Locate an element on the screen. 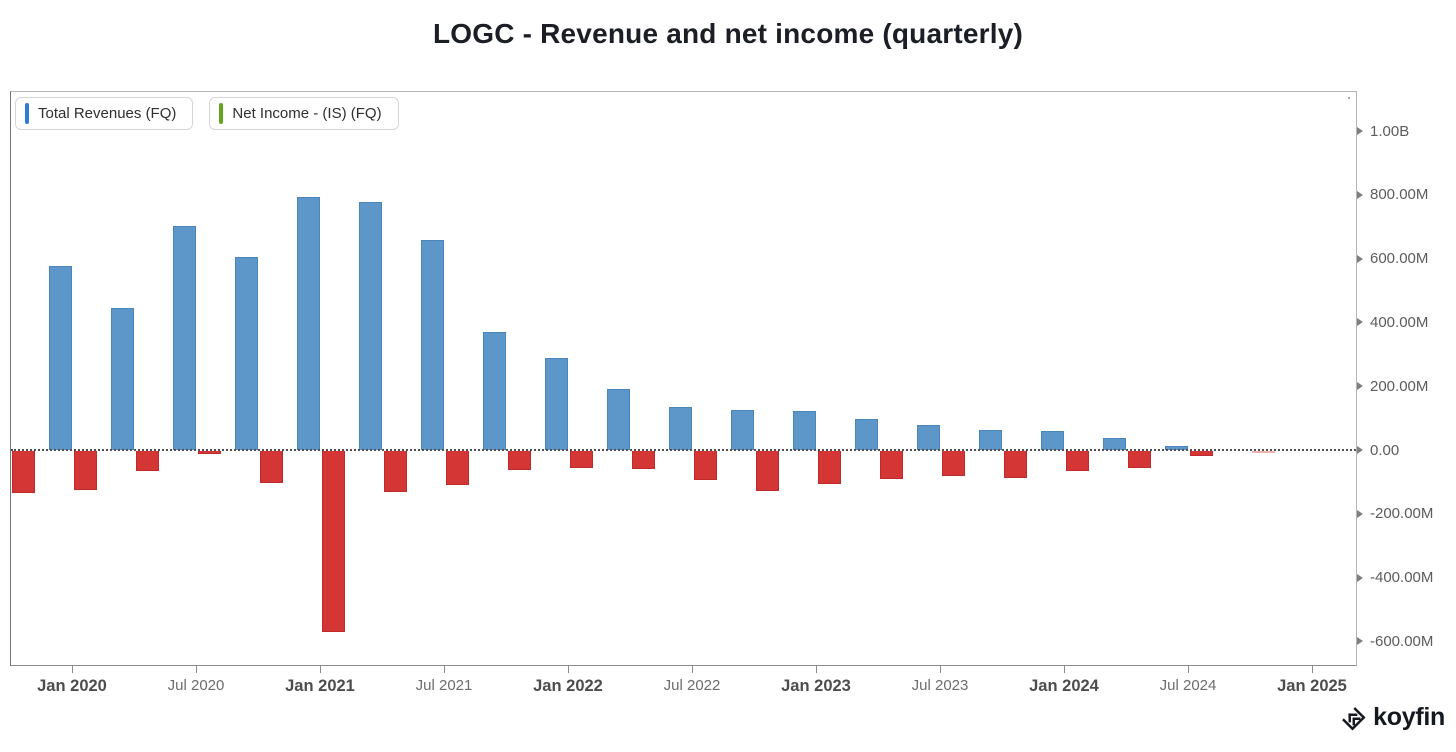 Image resolution: width=1456 pixels, height=752 pixels. x-tick-label: Jul 2023 is located at coordinates (940, 685).